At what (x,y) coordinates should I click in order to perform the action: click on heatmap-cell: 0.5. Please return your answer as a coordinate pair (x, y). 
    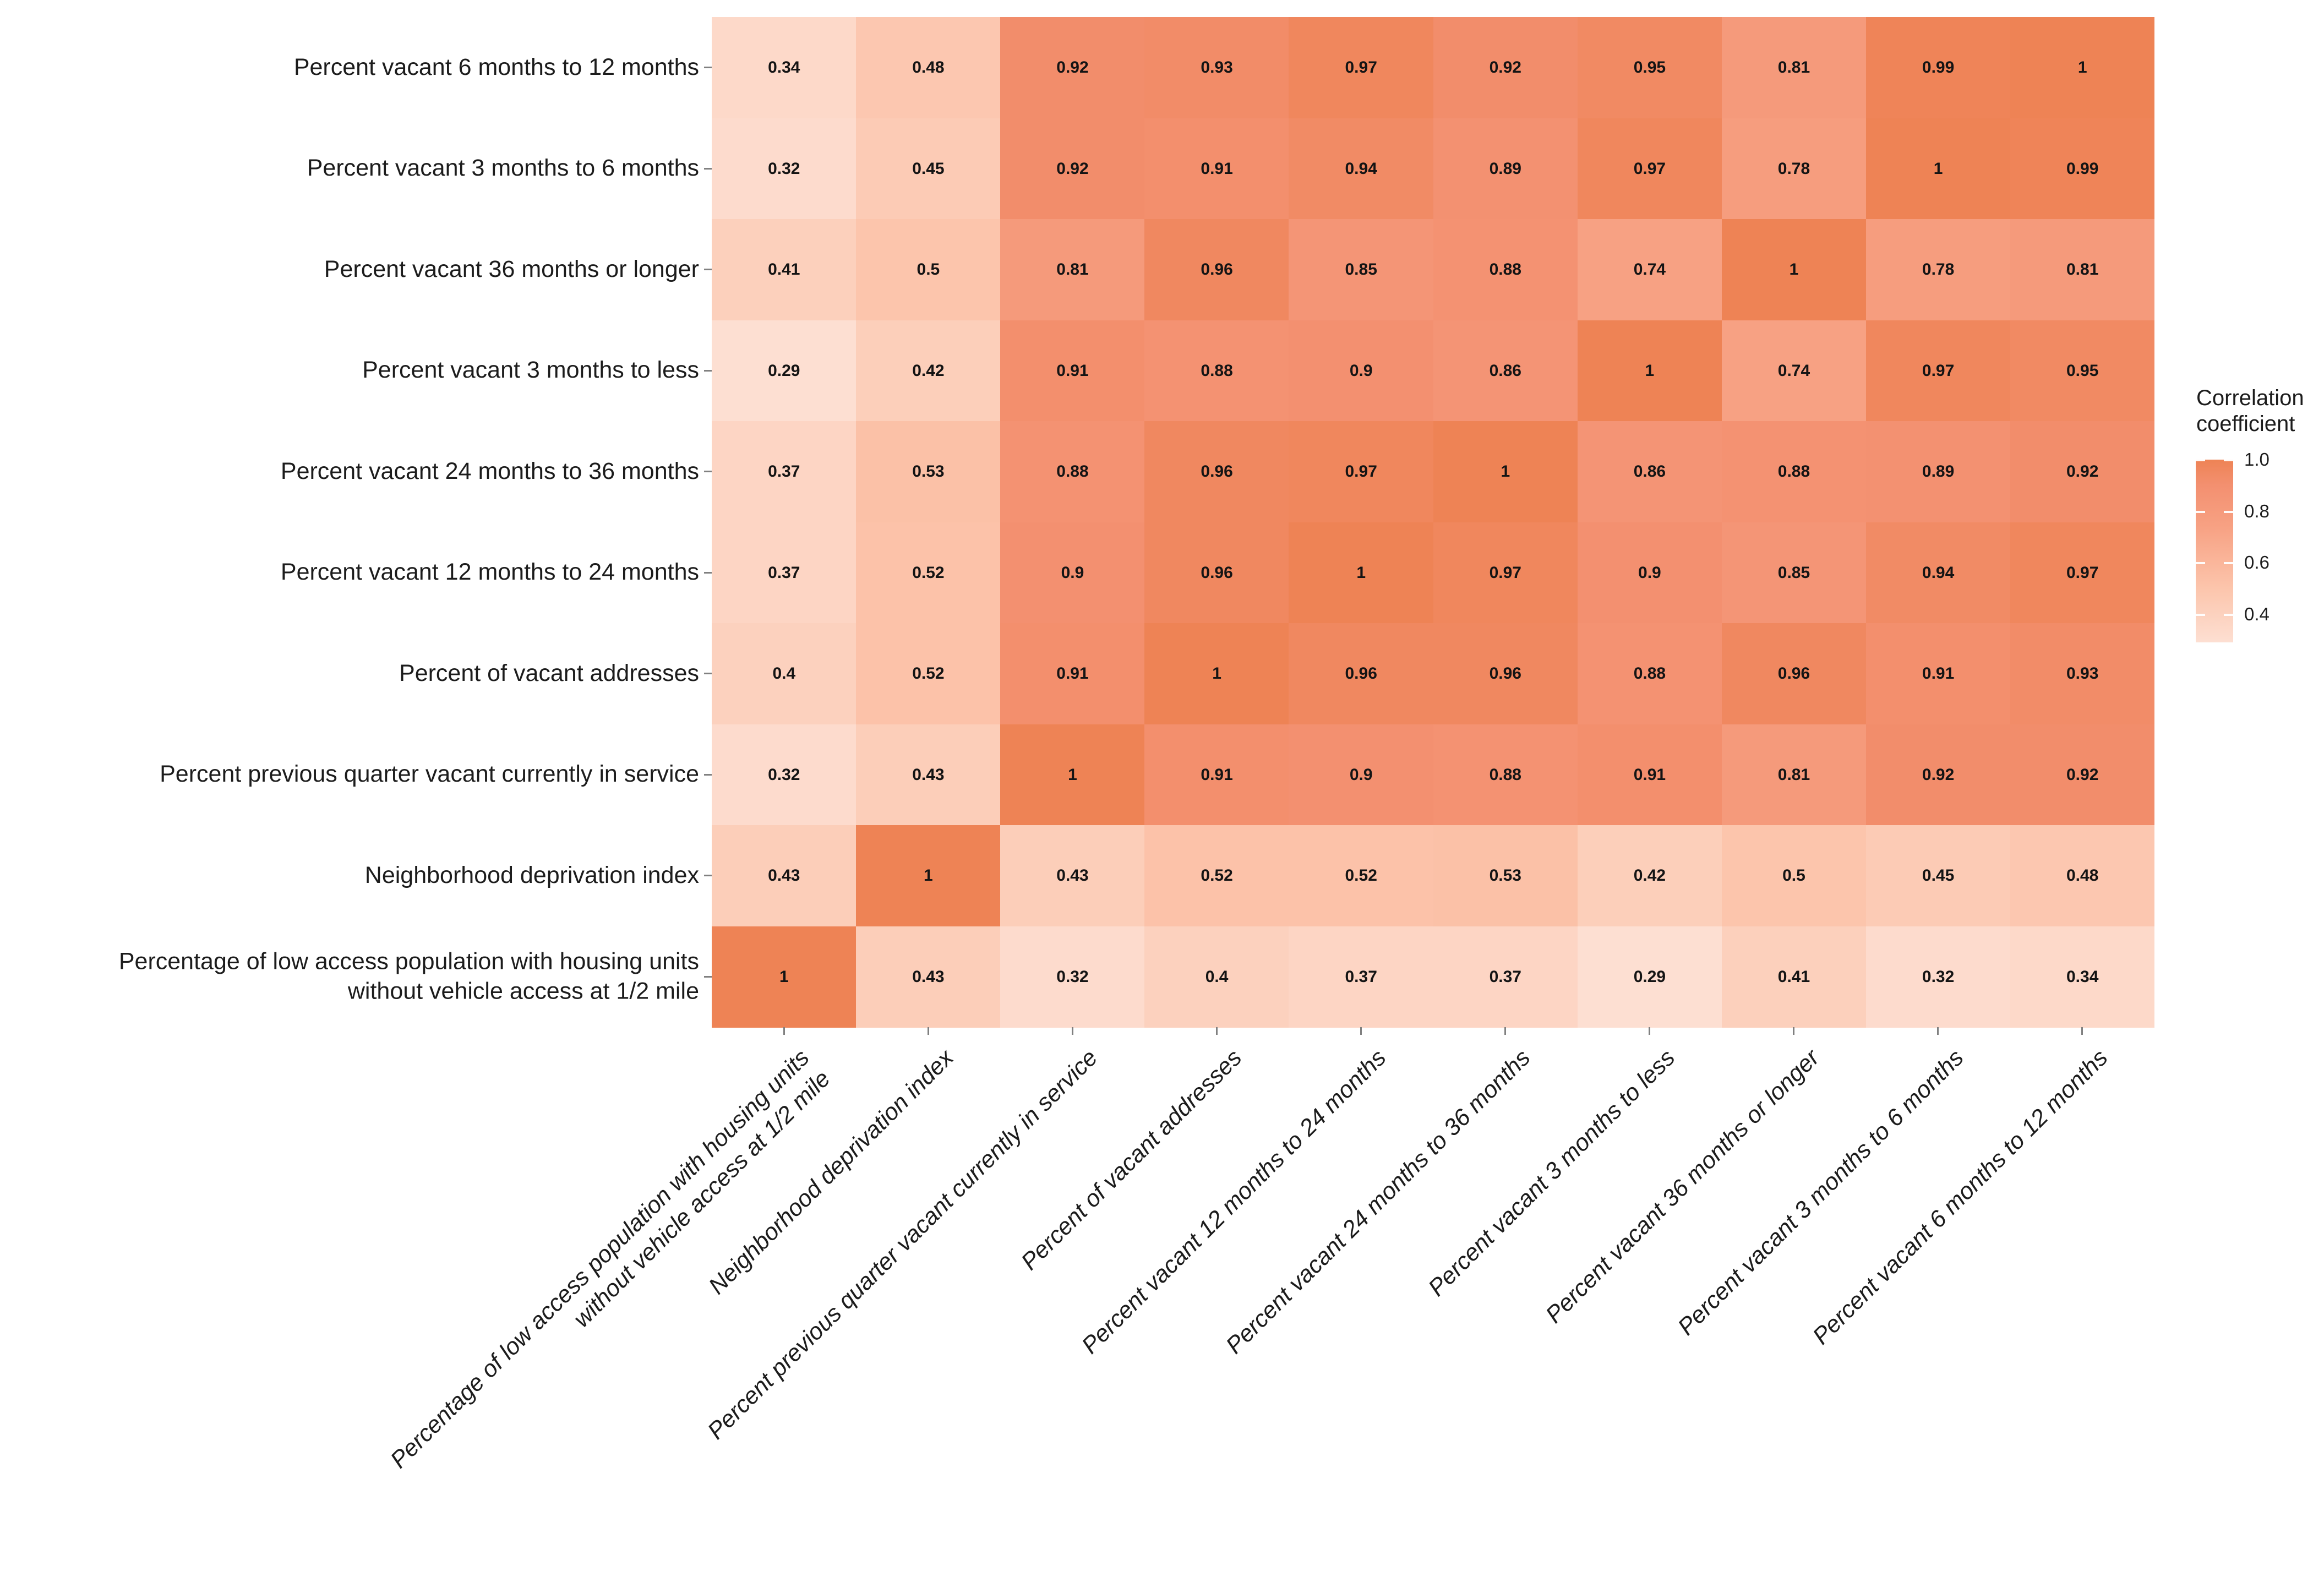
    Looking at the image, I should click on (1794, 875).